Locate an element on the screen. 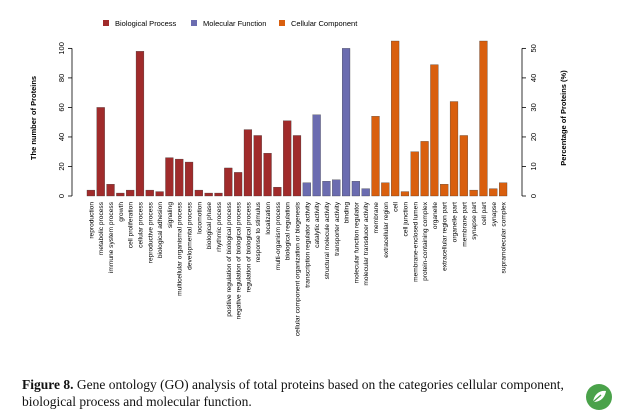 This screenshot has width=618, height=417. legend-label: Molecular Function is located at coordinates (234, 23).